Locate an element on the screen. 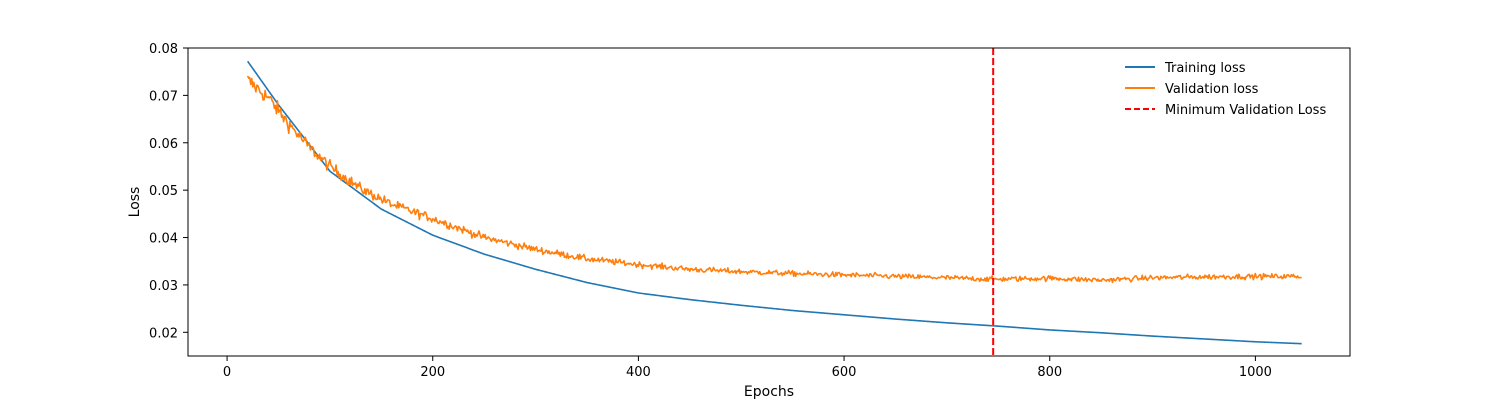 The image size is (1500, 400). x-axis-ticks: 0 200 400 600 800 1000 is located at coordinates (747, 368).